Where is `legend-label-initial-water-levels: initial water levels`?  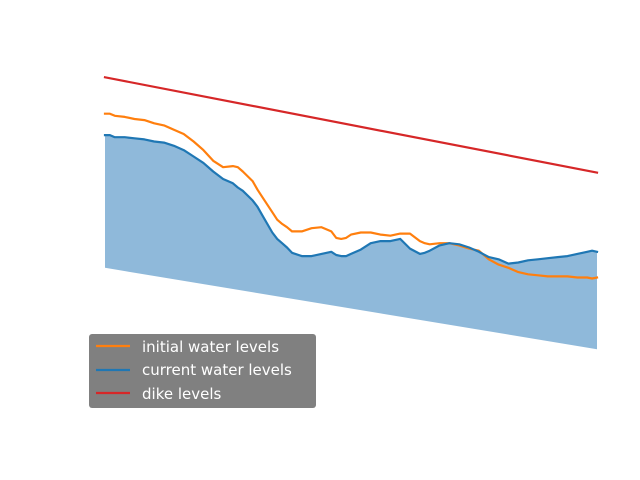 legend-label-initial-water-levels: initial water levels is located at coordinates (210, 347).